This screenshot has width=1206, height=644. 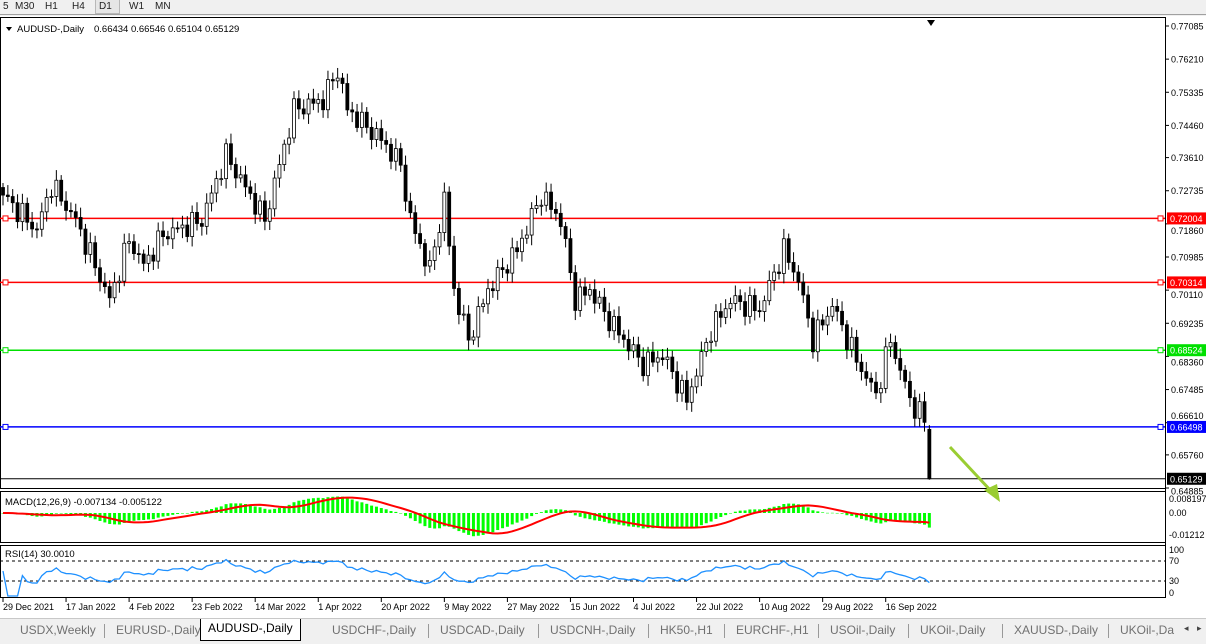 What do you see at coordinates (772, 630) in the screenshot?
I see `tab-eurchf-h1: EURCHF-,H1` at bounding box center [772, 630].